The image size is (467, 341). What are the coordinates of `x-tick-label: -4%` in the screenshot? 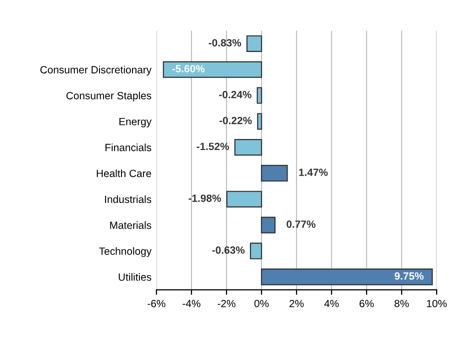 It's located at (191, 304).